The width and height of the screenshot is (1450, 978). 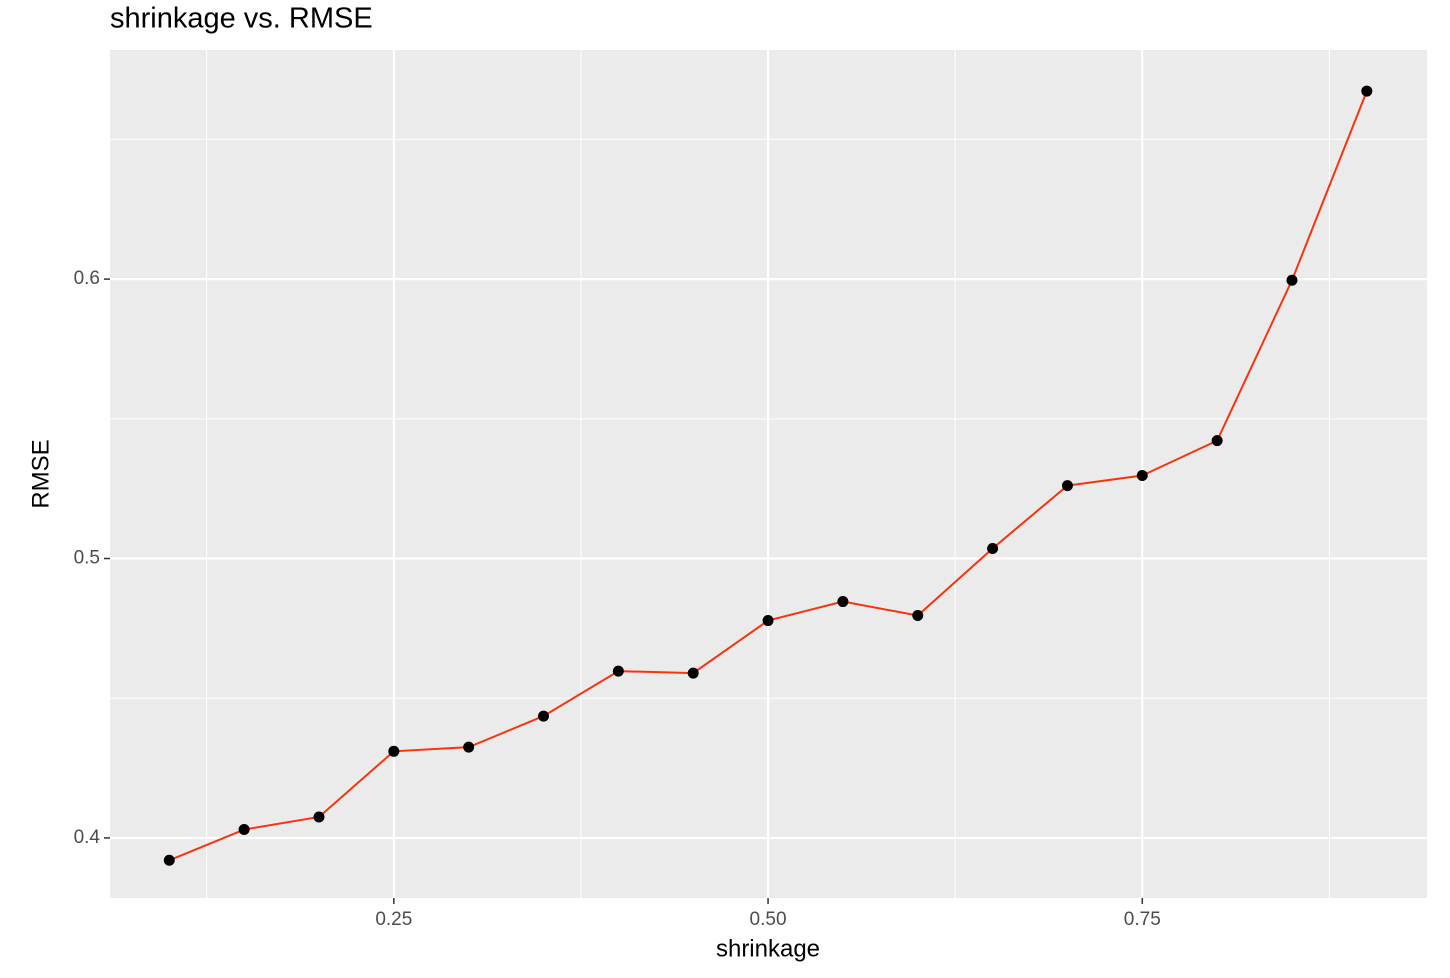 What do you see at coordinates (241, 19) in the screenshot?
I see `chart-title: shrinkage vs. RMSE` at bounding box center [241, 19].